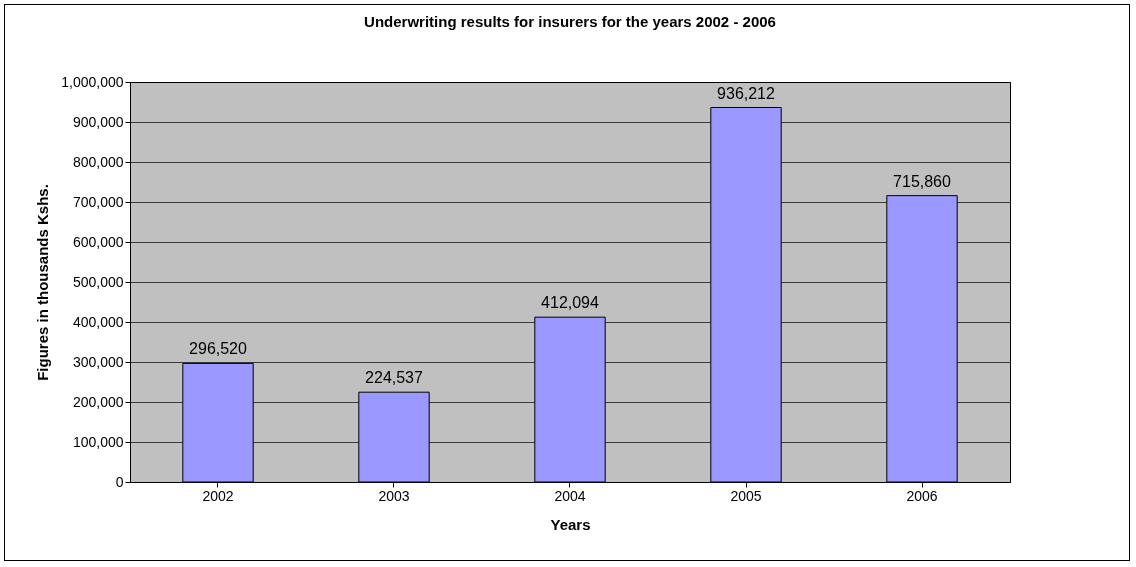 This screenshot has width=1136, height=567. Describe the element at coordinates (98, 441) in the screenshot. I see `y-tick-label: 100,000` at that location.